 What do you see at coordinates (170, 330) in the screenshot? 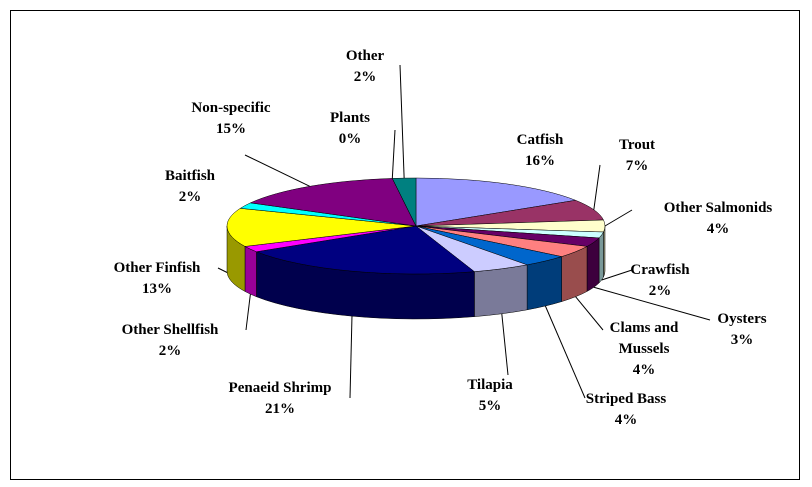
I see `category-name: Other Shellfish` at bounding box center [170, 330].